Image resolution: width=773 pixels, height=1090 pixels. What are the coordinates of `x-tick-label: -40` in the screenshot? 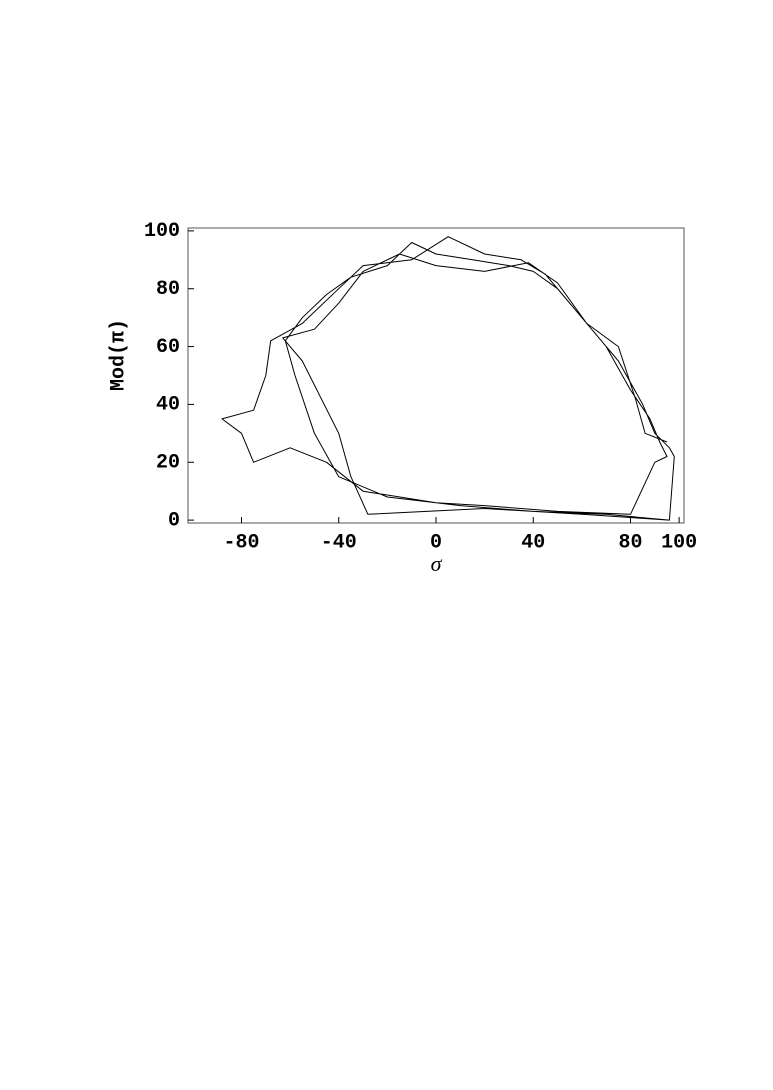 It's located at (339, 542).